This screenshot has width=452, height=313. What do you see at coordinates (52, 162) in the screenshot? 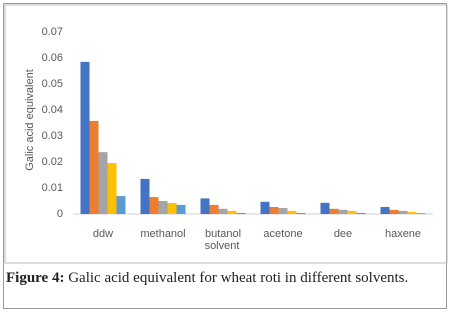
I see `y-tick-label: 0.02` at bounding box center [52, 162].